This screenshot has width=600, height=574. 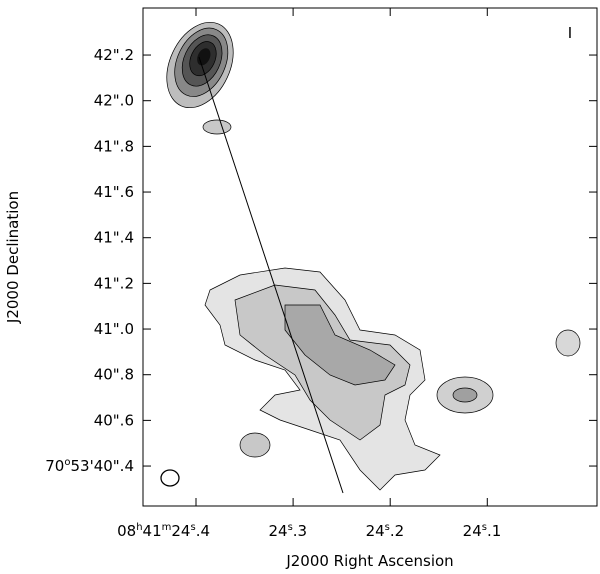 I want to click on x-tick-label: 24s.3, so click(x=287, y=531).